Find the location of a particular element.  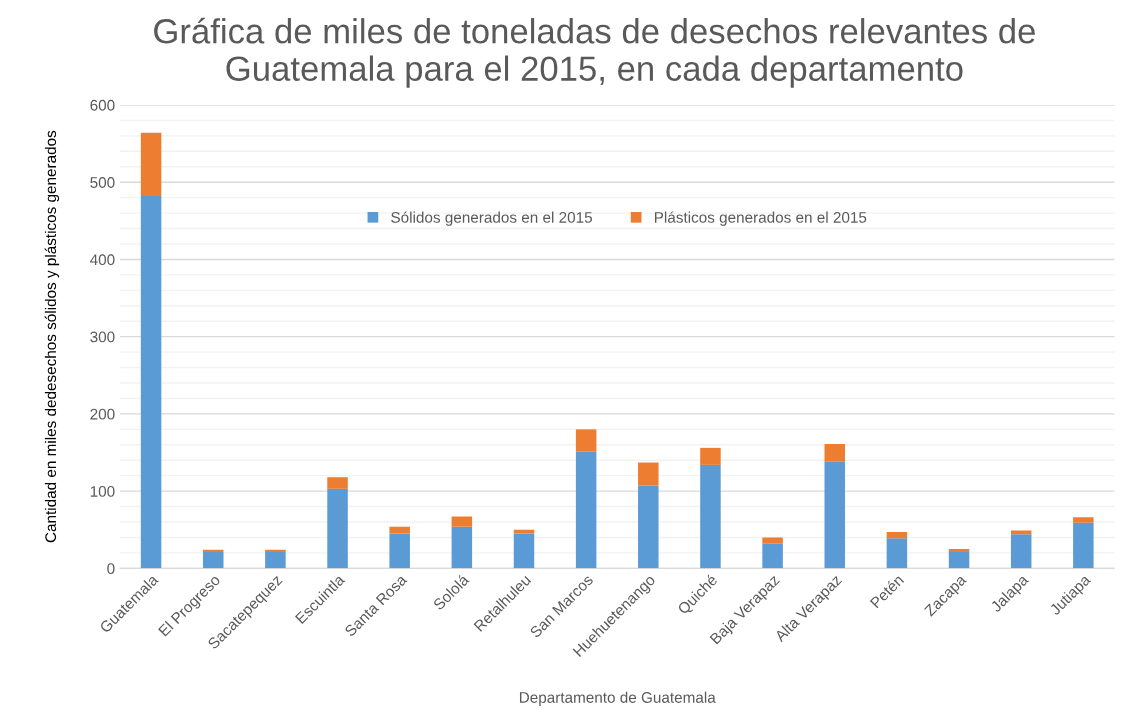

y-tick-label: 200 is located at coordinates (102, 414).